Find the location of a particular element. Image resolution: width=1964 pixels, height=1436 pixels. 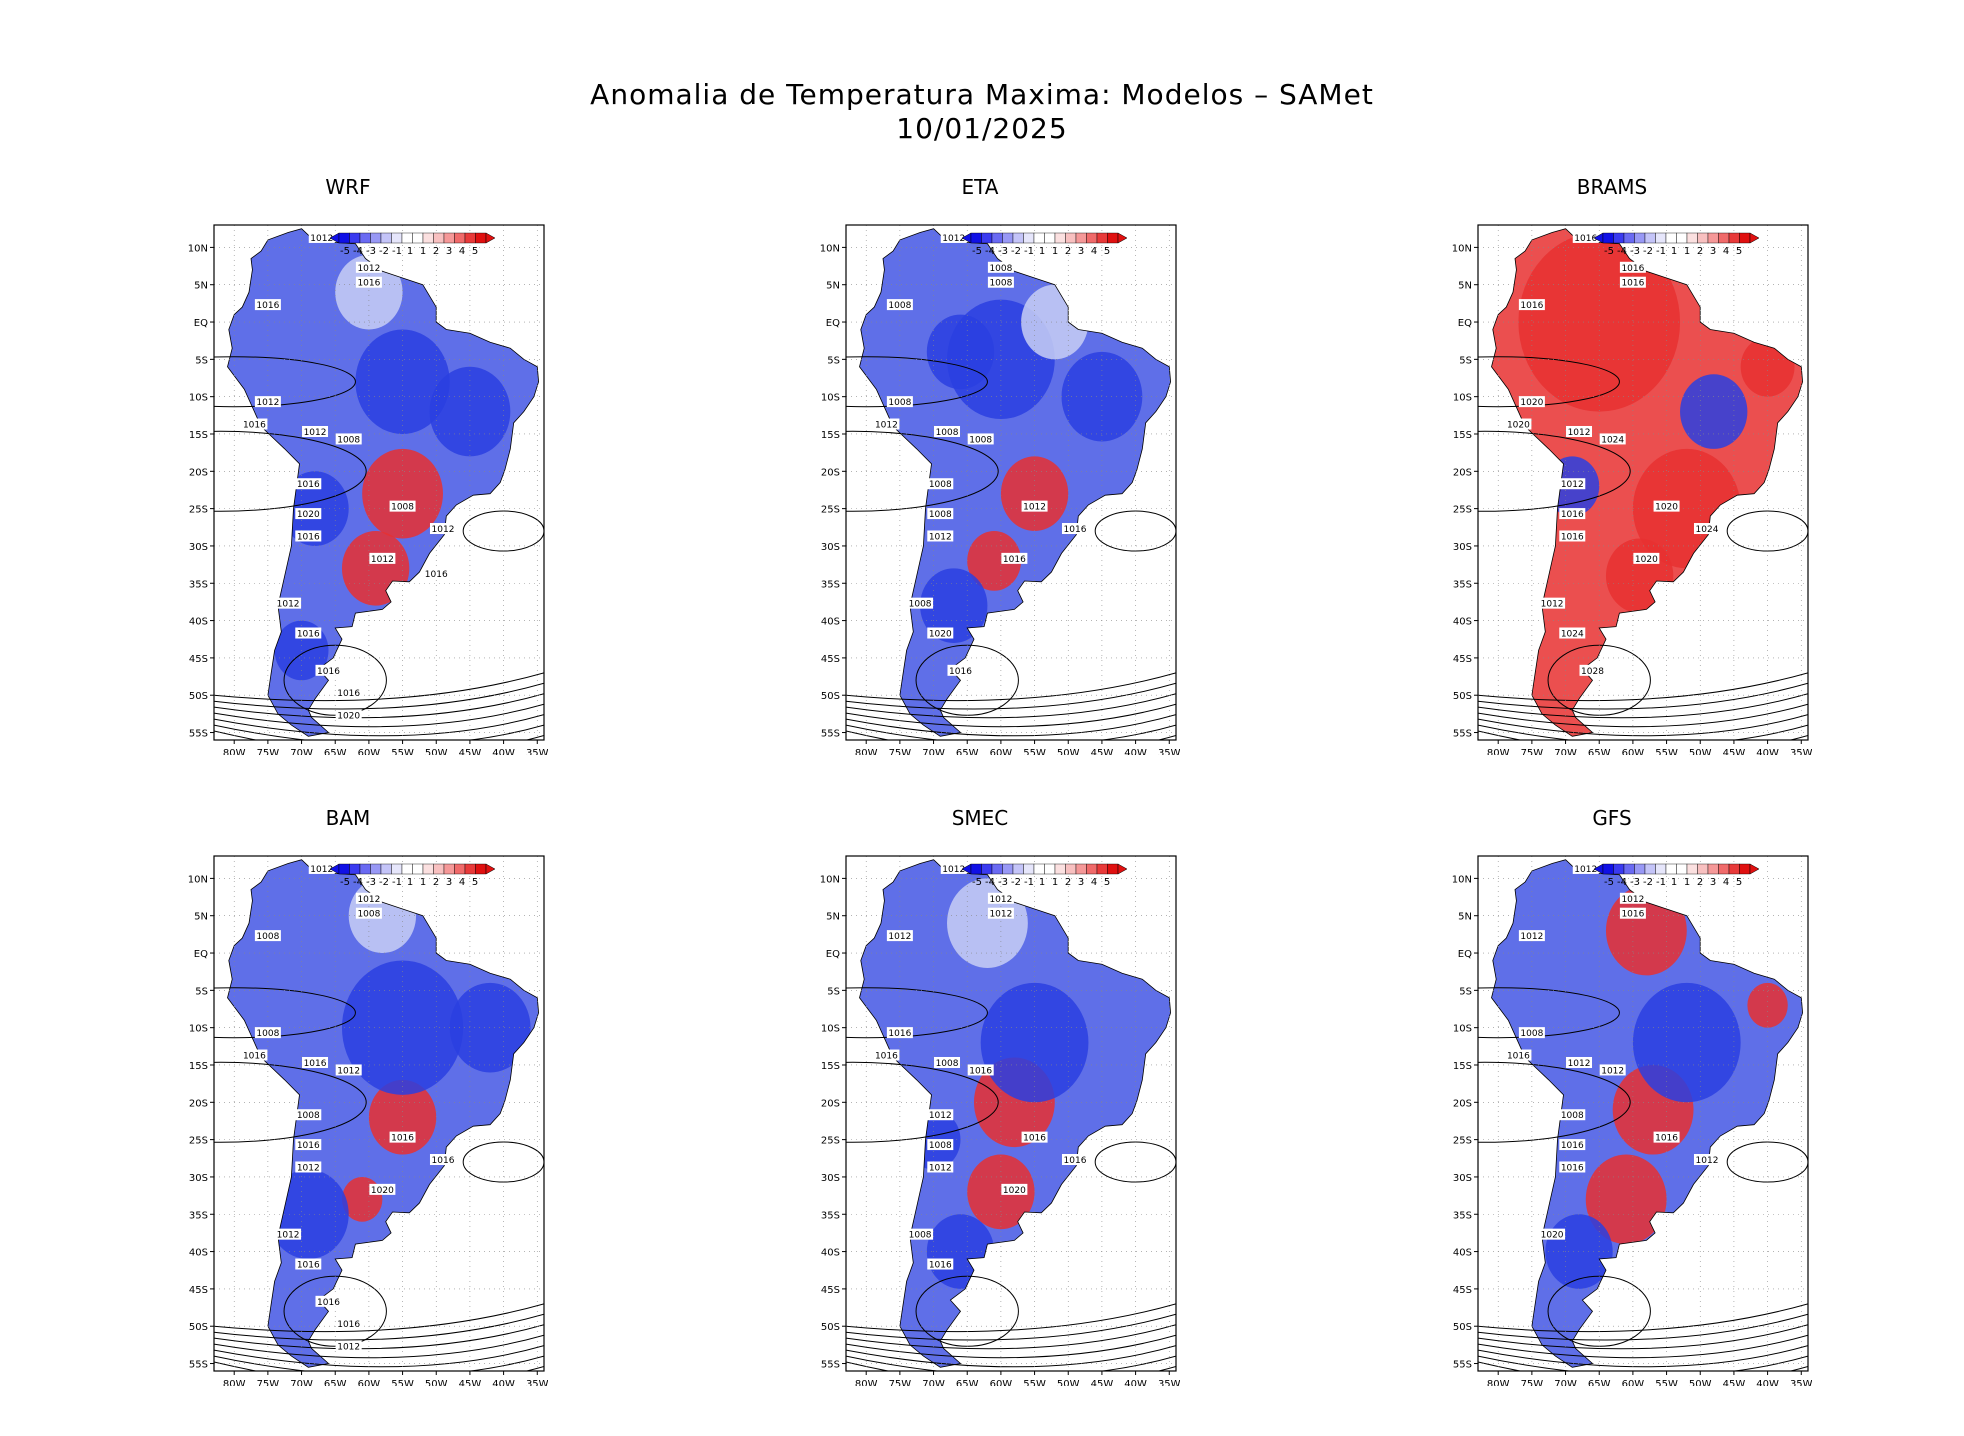

colorbar-label: -2 is located at coordinates (1016, 251).